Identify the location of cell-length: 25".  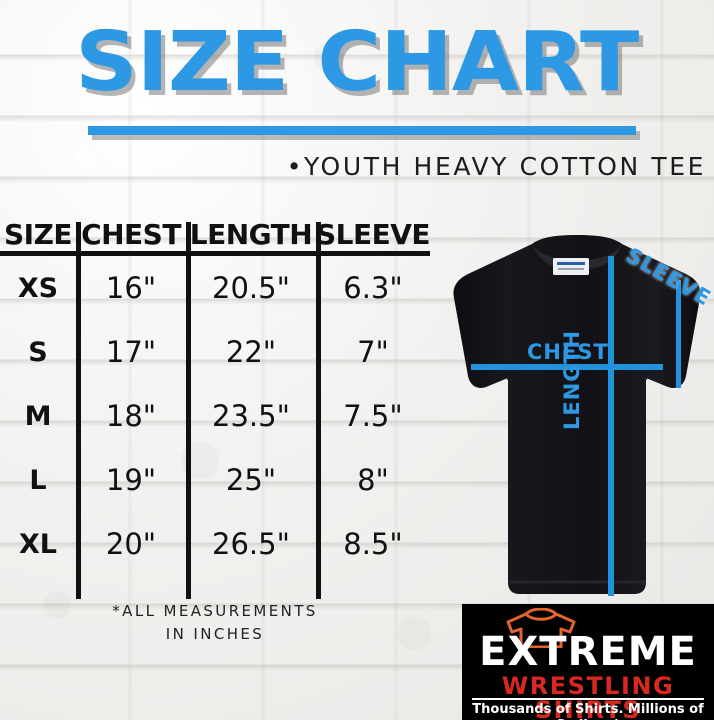
(251, 480).